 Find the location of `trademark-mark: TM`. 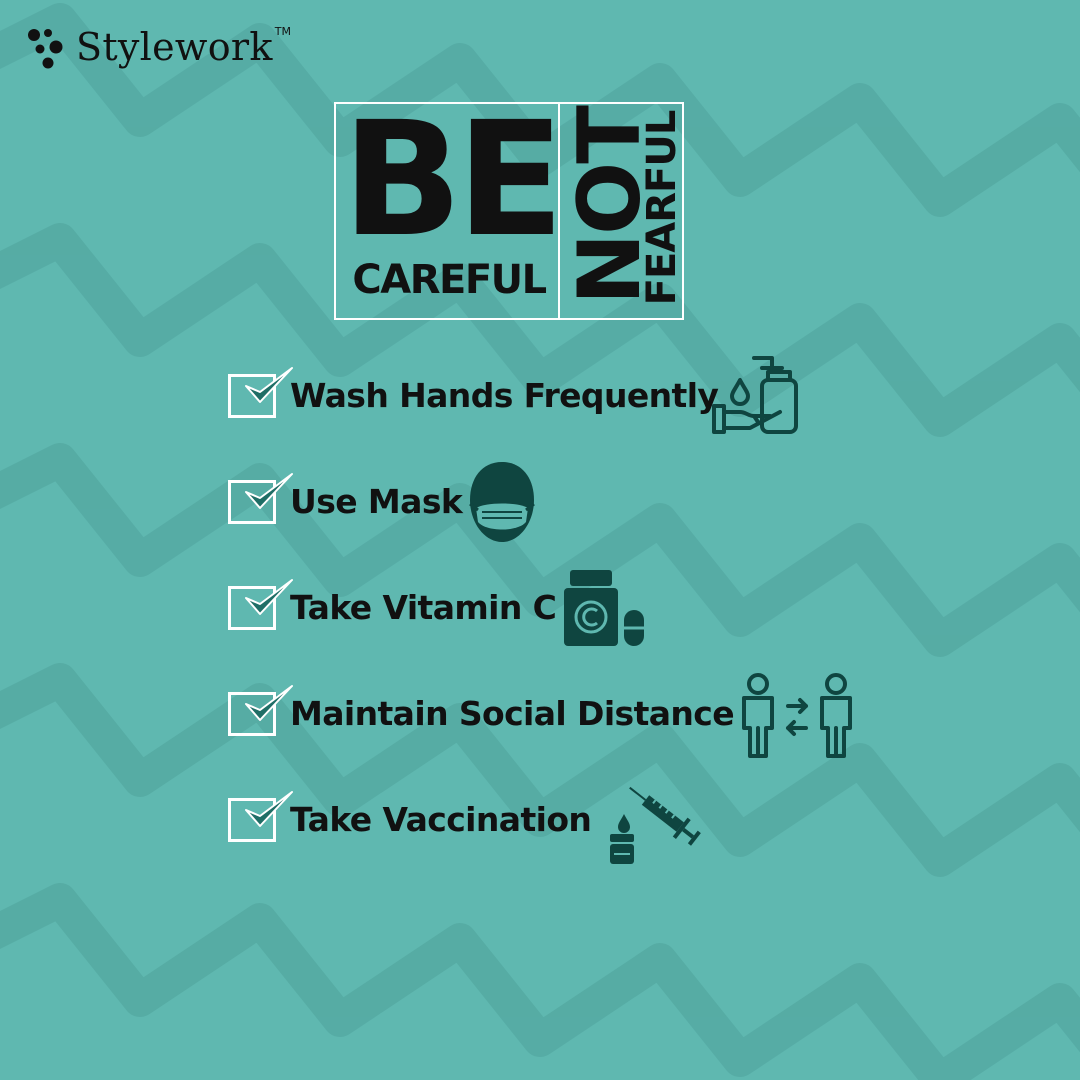

trademark-mark: TM is located at coordinates (282, 31).